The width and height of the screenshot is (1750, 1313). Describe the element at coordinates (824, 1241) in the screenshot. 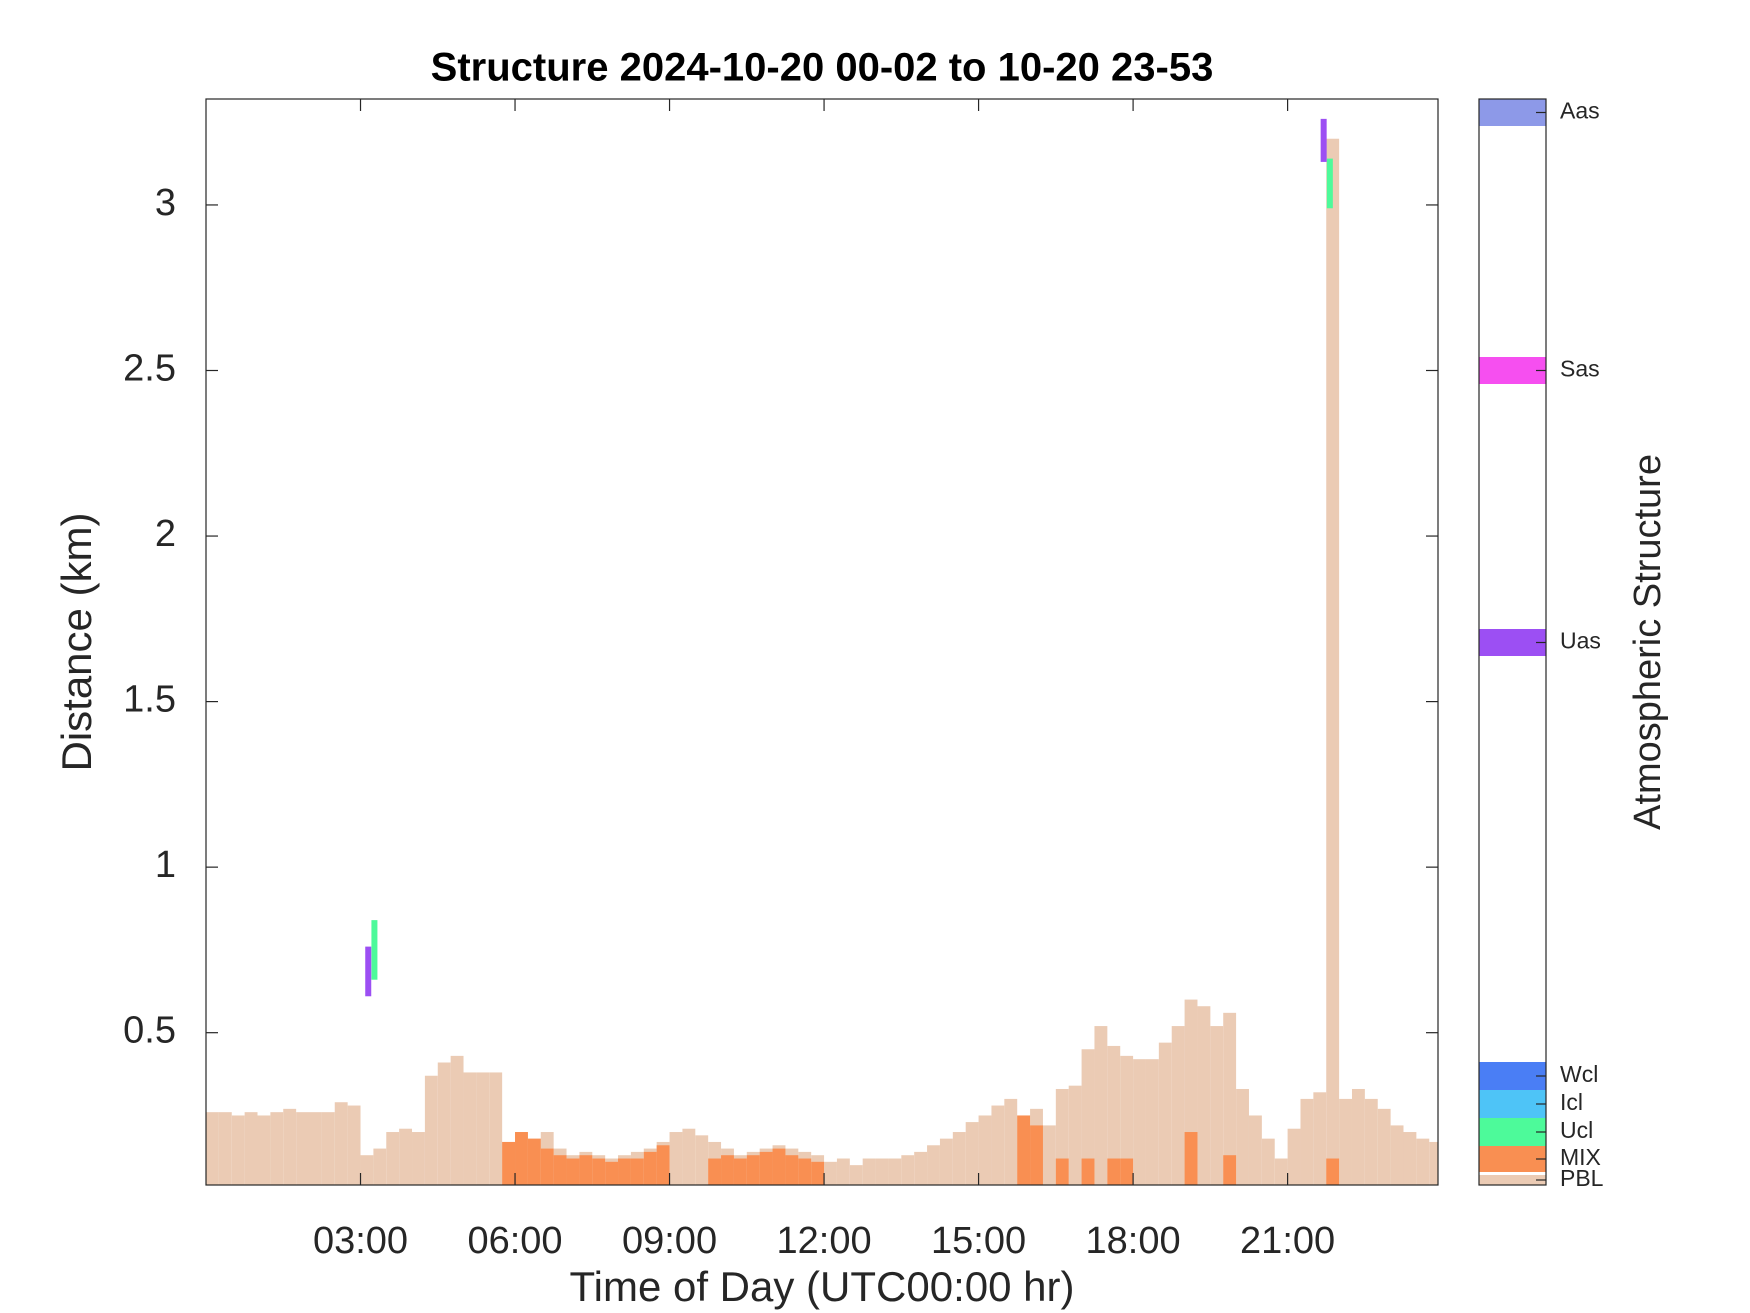

I see `x-tick-label: 12:00` at that location.